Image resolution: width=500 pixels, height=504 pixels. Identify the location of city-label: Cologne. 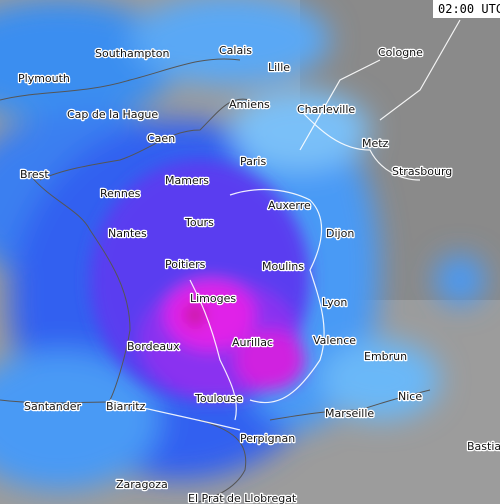
(400, 52).